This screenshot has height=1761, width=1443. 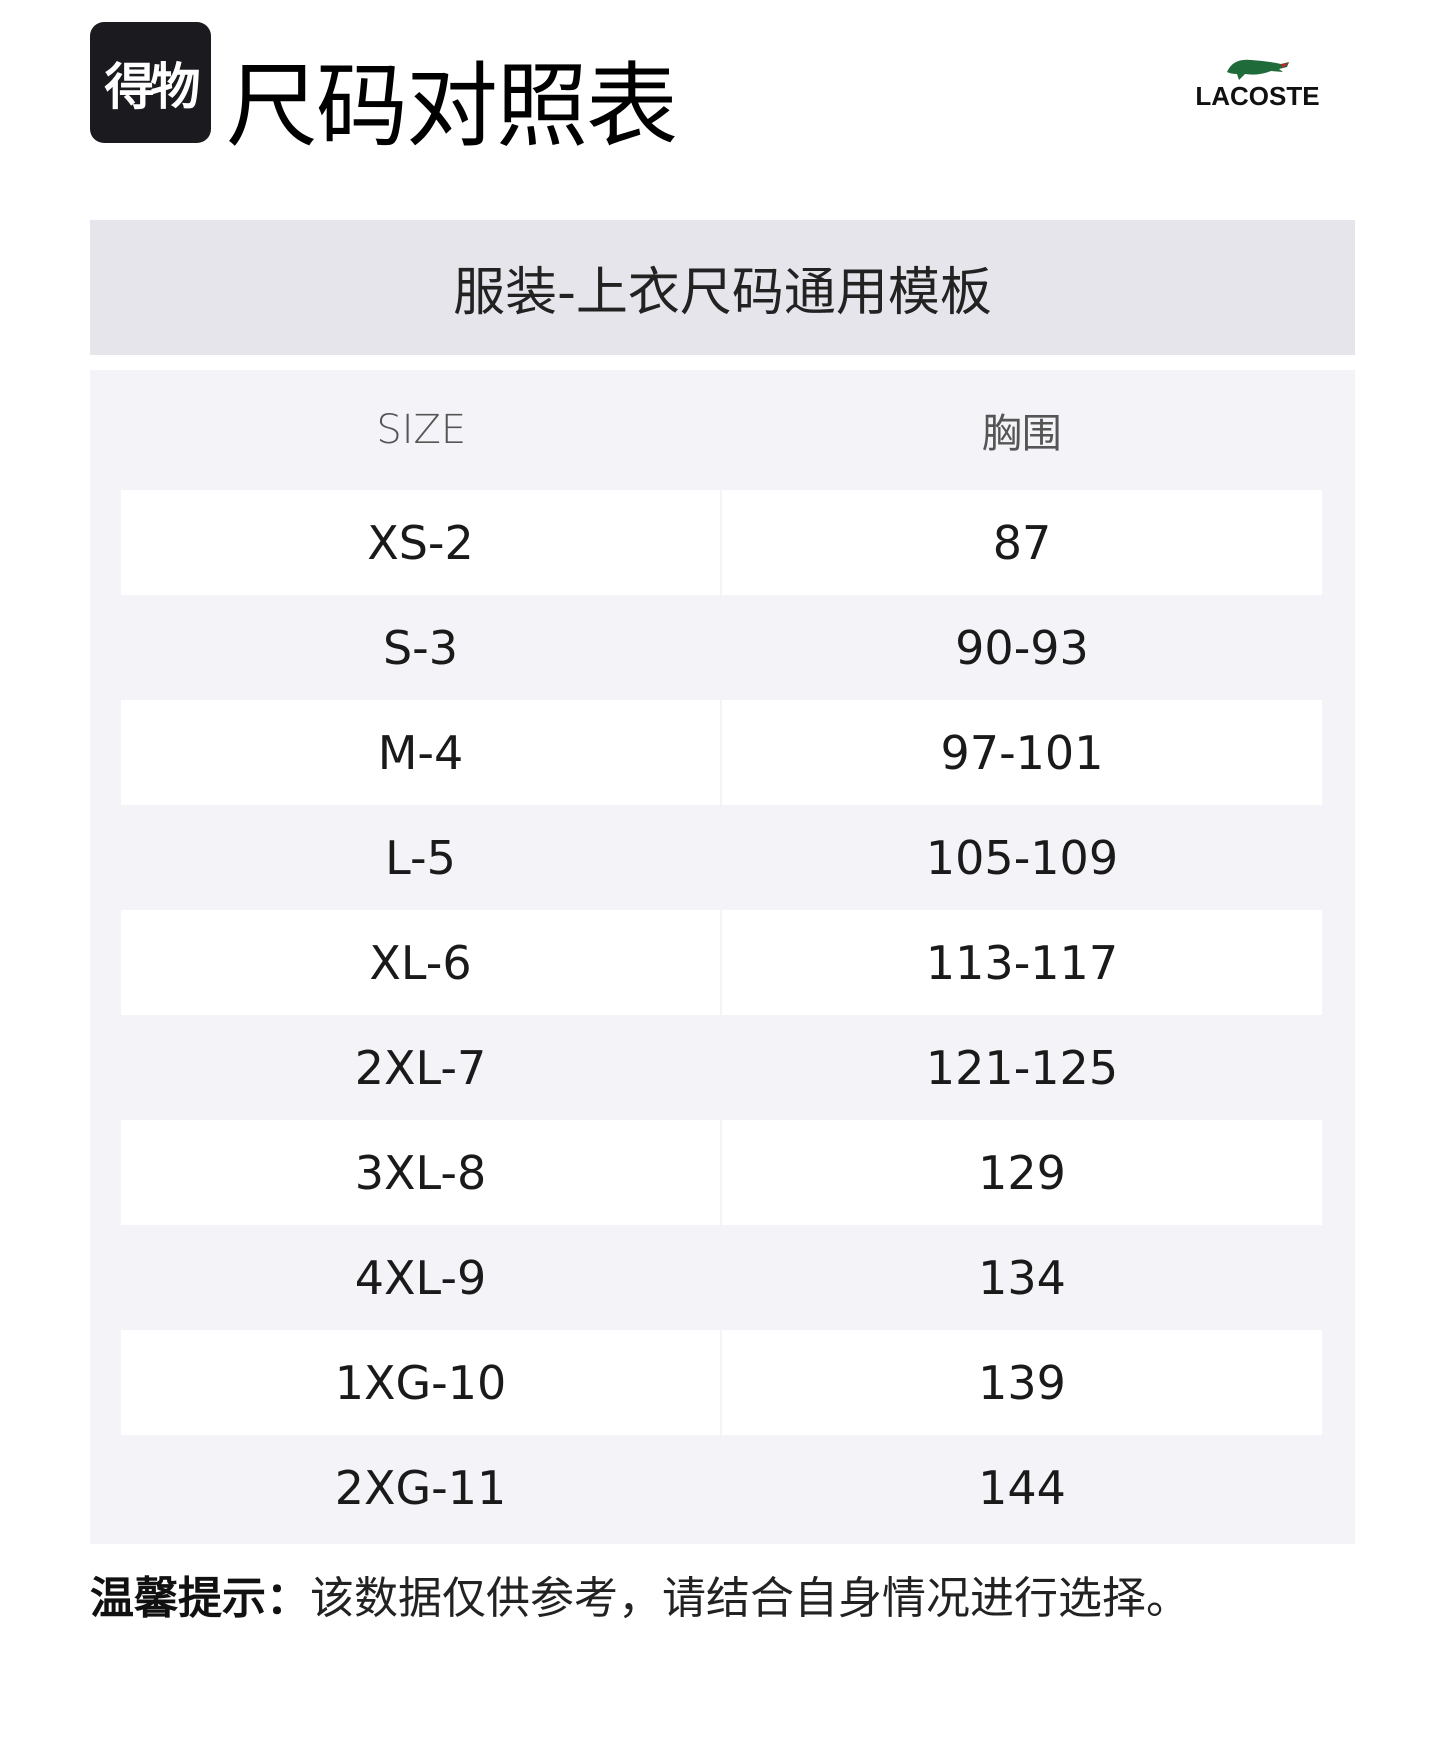 I want to click on brand-name: LACOSTE, so click(x=1257, y=96).